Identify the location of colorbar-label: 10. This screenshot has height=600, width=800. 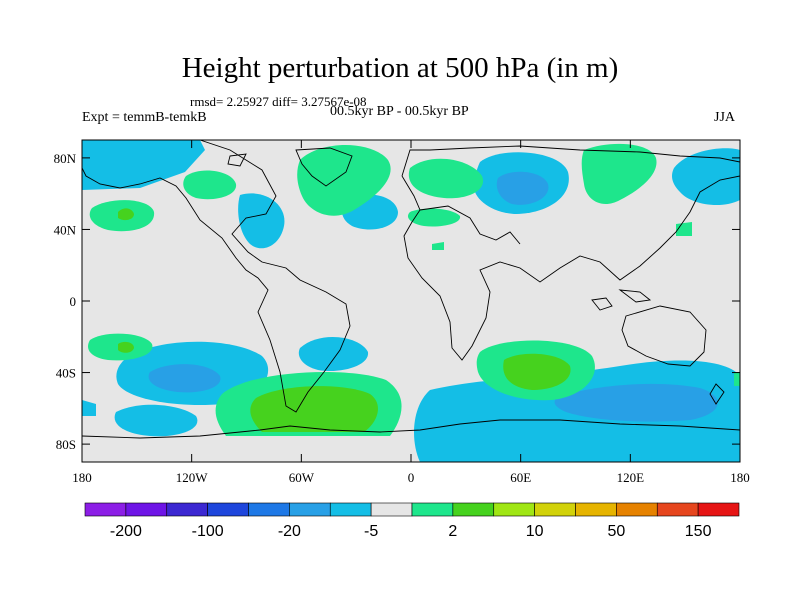
(535, 531).